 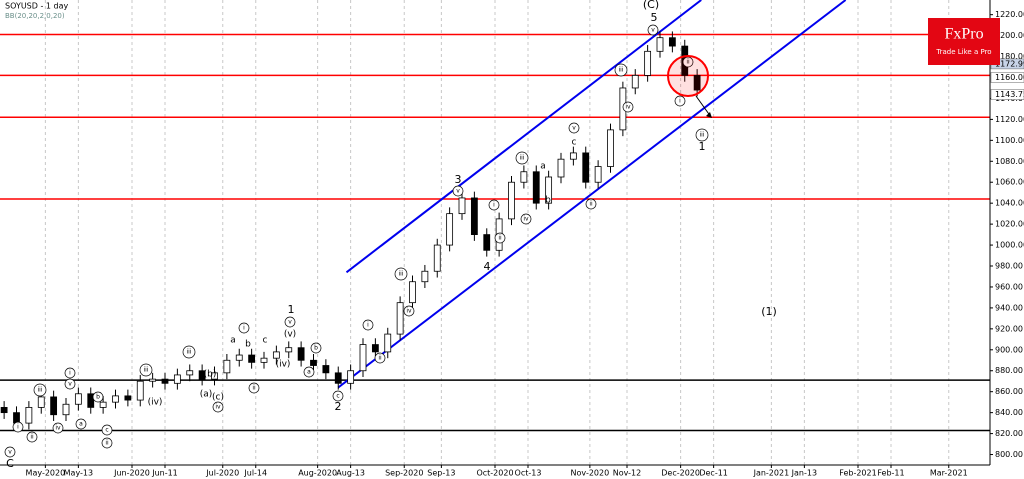 I want to click on y-tick-label: 820.00, so click(x=1009, y=433).